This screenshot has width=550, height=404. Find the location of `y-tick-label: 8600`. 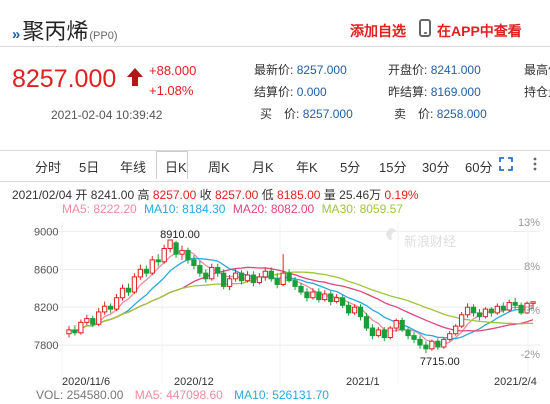

y-tick-label: 8600 is located at coordinates (46, 270).